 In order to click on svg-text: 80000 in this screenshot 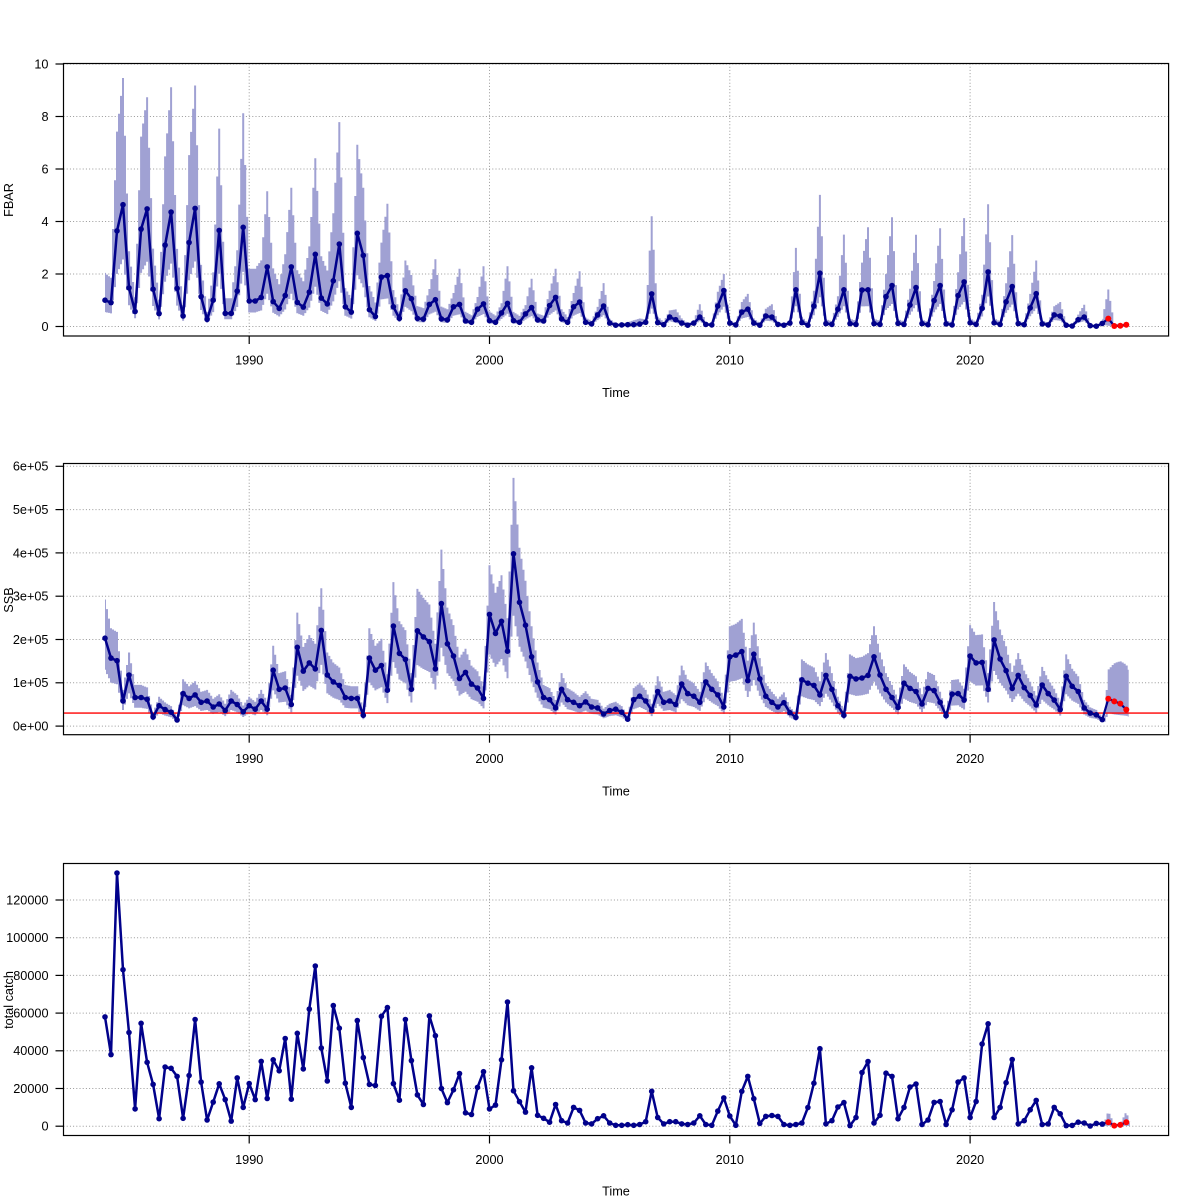, I will do `click(30, 976)`.